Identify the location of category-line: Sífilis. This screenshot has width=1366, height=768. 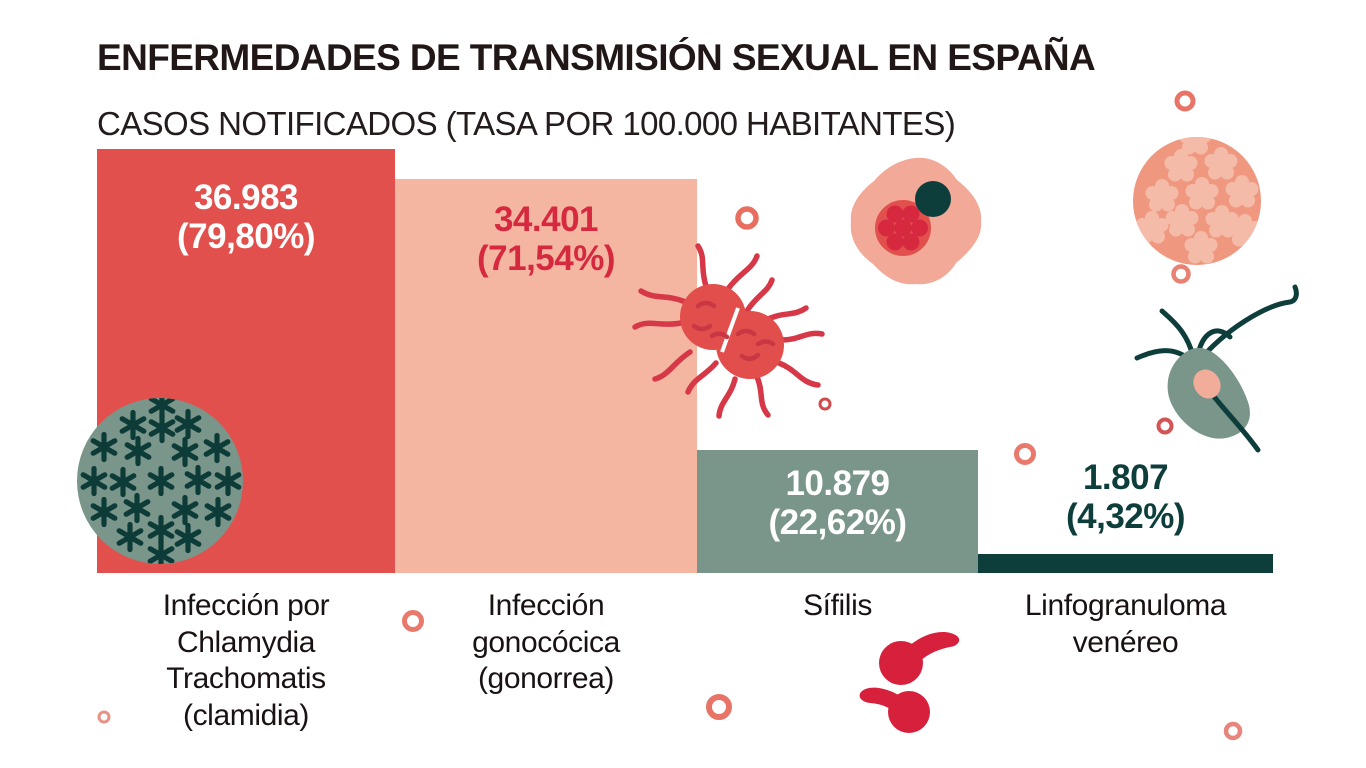
(837, 605).